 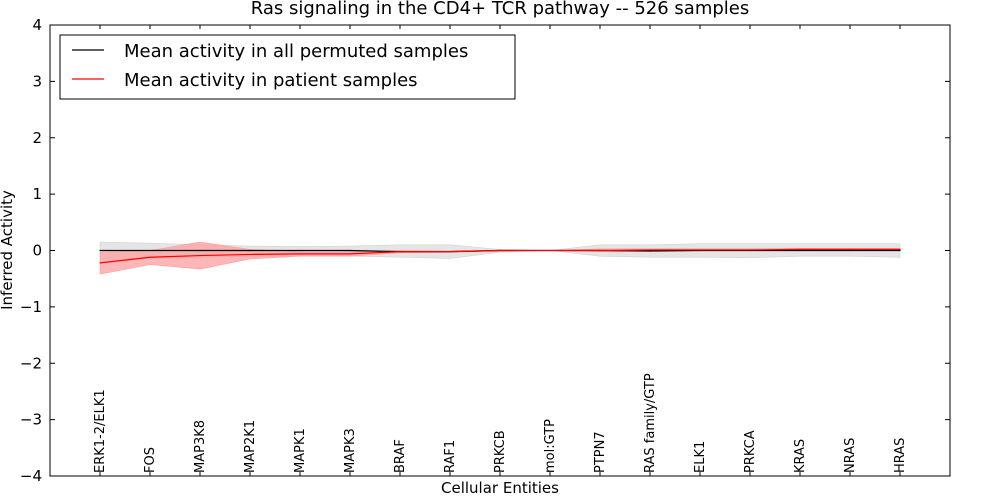 What do you see at coordinates (37, 25) in the screenshot?
I see `y-tick-label: 4` at bounding box center [37, 25].